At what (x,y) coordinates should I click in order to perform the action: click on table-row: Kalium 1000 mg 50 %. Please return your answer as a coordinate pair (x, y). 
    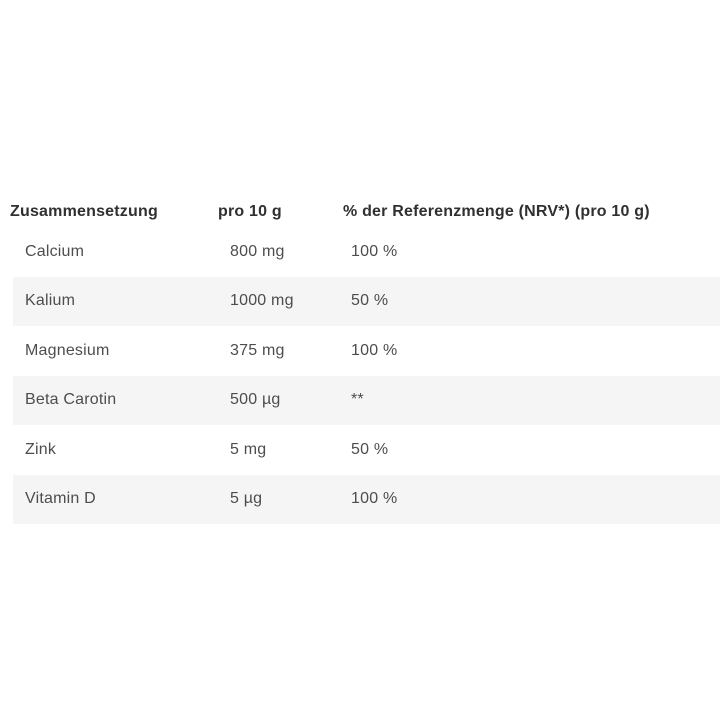
    Looking at the image, I should click on (366, 301).